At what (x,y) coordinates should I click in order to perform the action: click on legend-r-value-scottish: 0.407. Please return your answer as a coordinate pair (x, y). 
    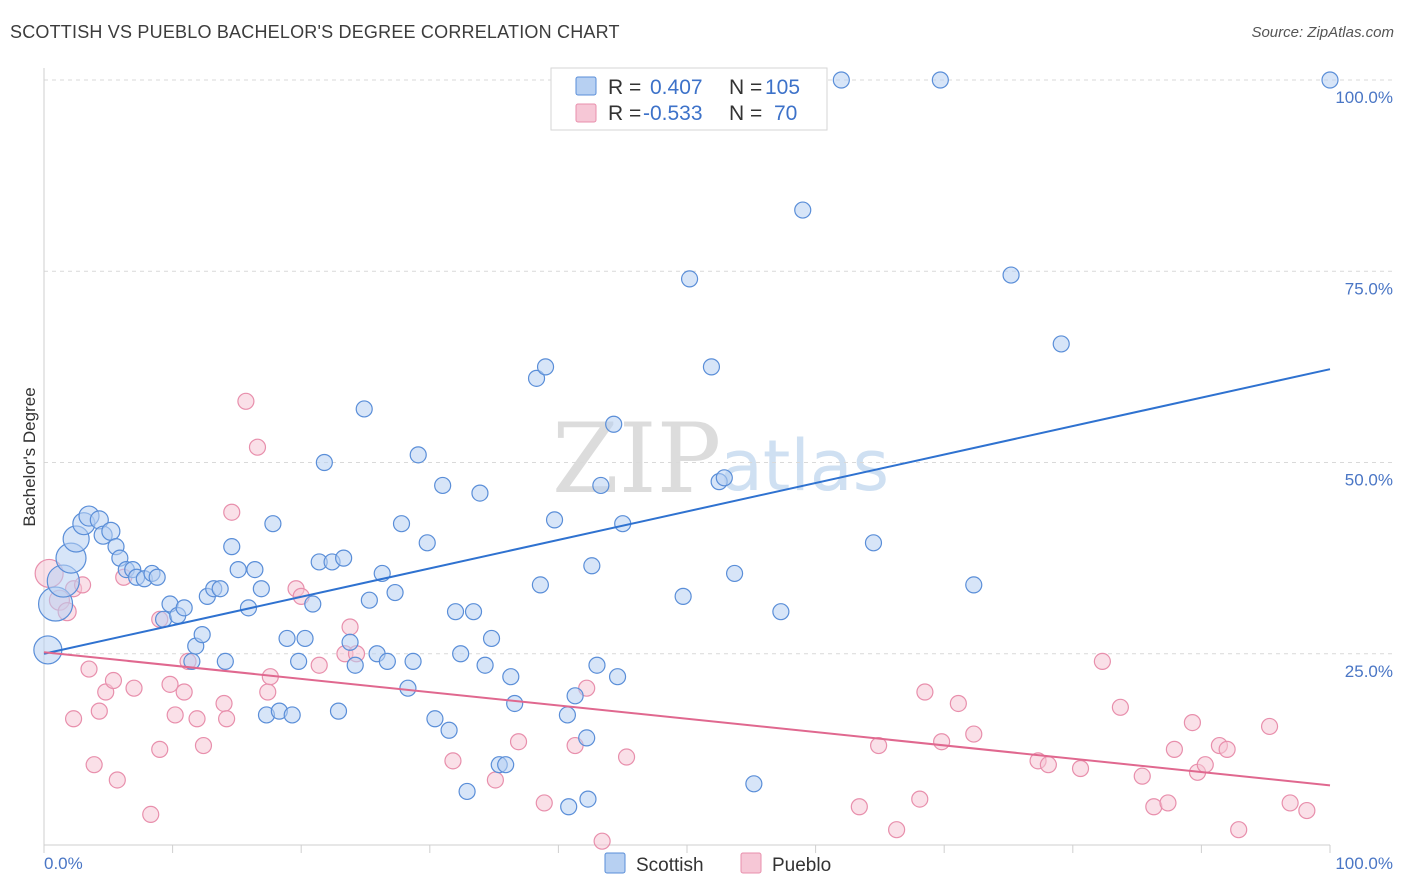
    Looking at the image, I should click on (676, 87).